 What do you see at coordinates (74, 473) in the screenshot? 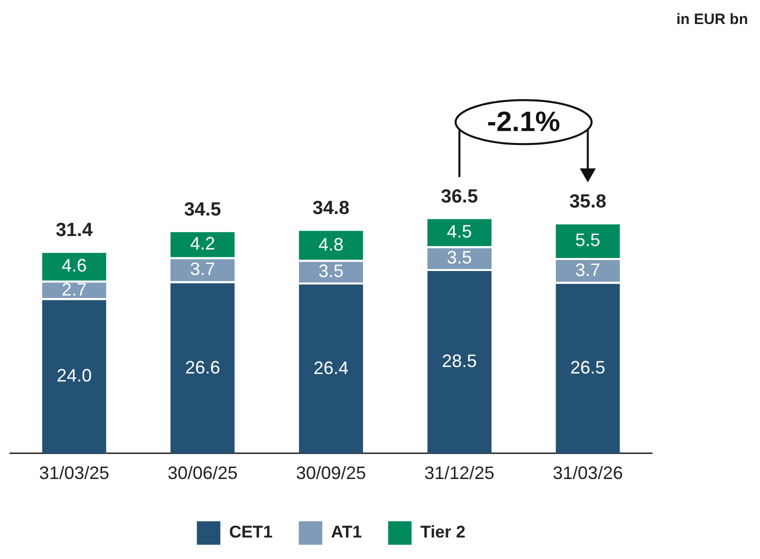
I see `x-tick-label: 31/03/25` at bounding box center [74, 473].